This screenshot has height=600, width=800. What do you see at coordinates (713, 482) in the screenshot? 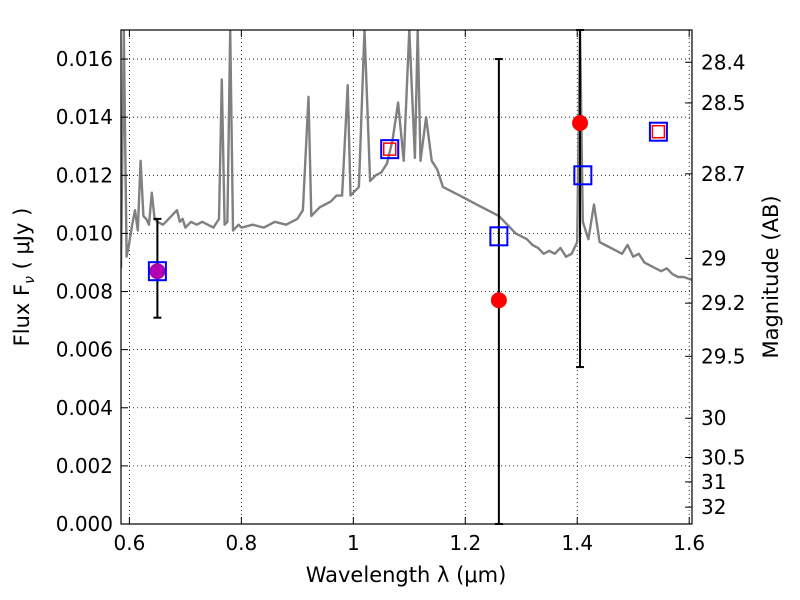
I see `right-tick-label: 31` at bounding box center [713, 482].